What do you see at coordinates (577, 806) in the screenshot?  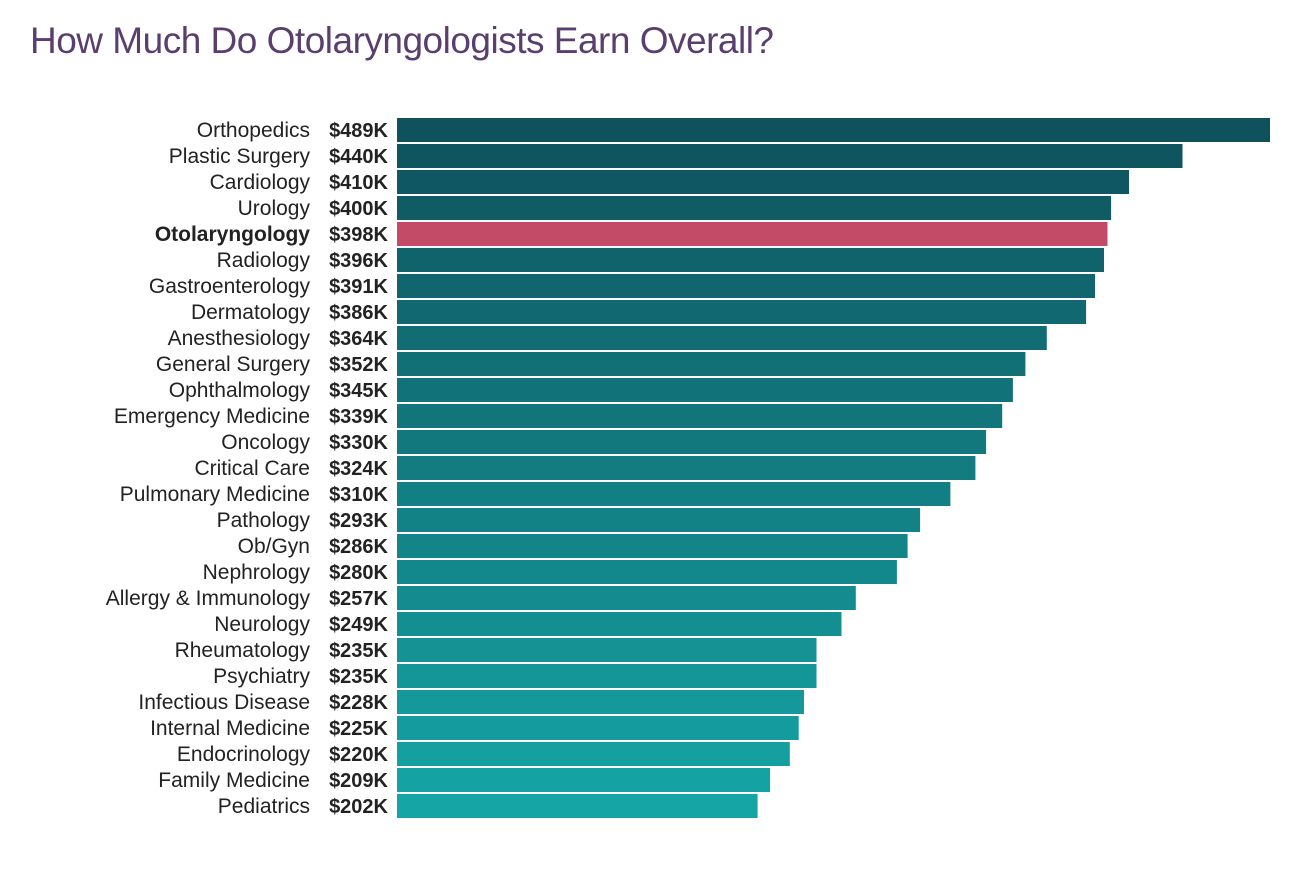 I see `bar-pediatrics` at bounding box center [577, 806].